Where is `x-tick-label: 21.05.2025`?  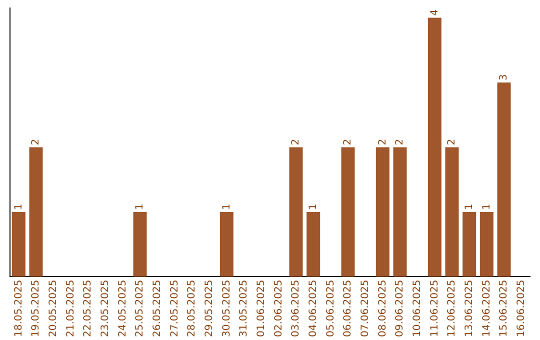
x-tick-label: 21.05.2025 is located at coordinates (70, 309).